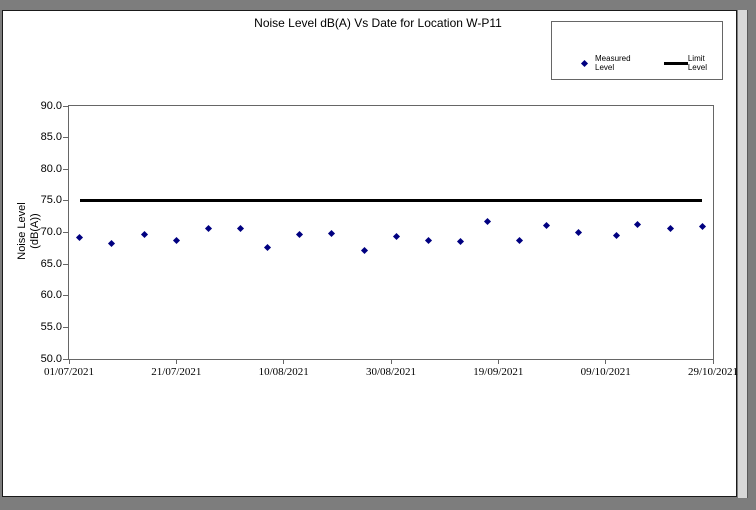 This screenshot has height=510, width=756. Describe the element at coordinates (713, 372) in the screenshot. I see `x-tick-label: 29/10/2021` at that location.